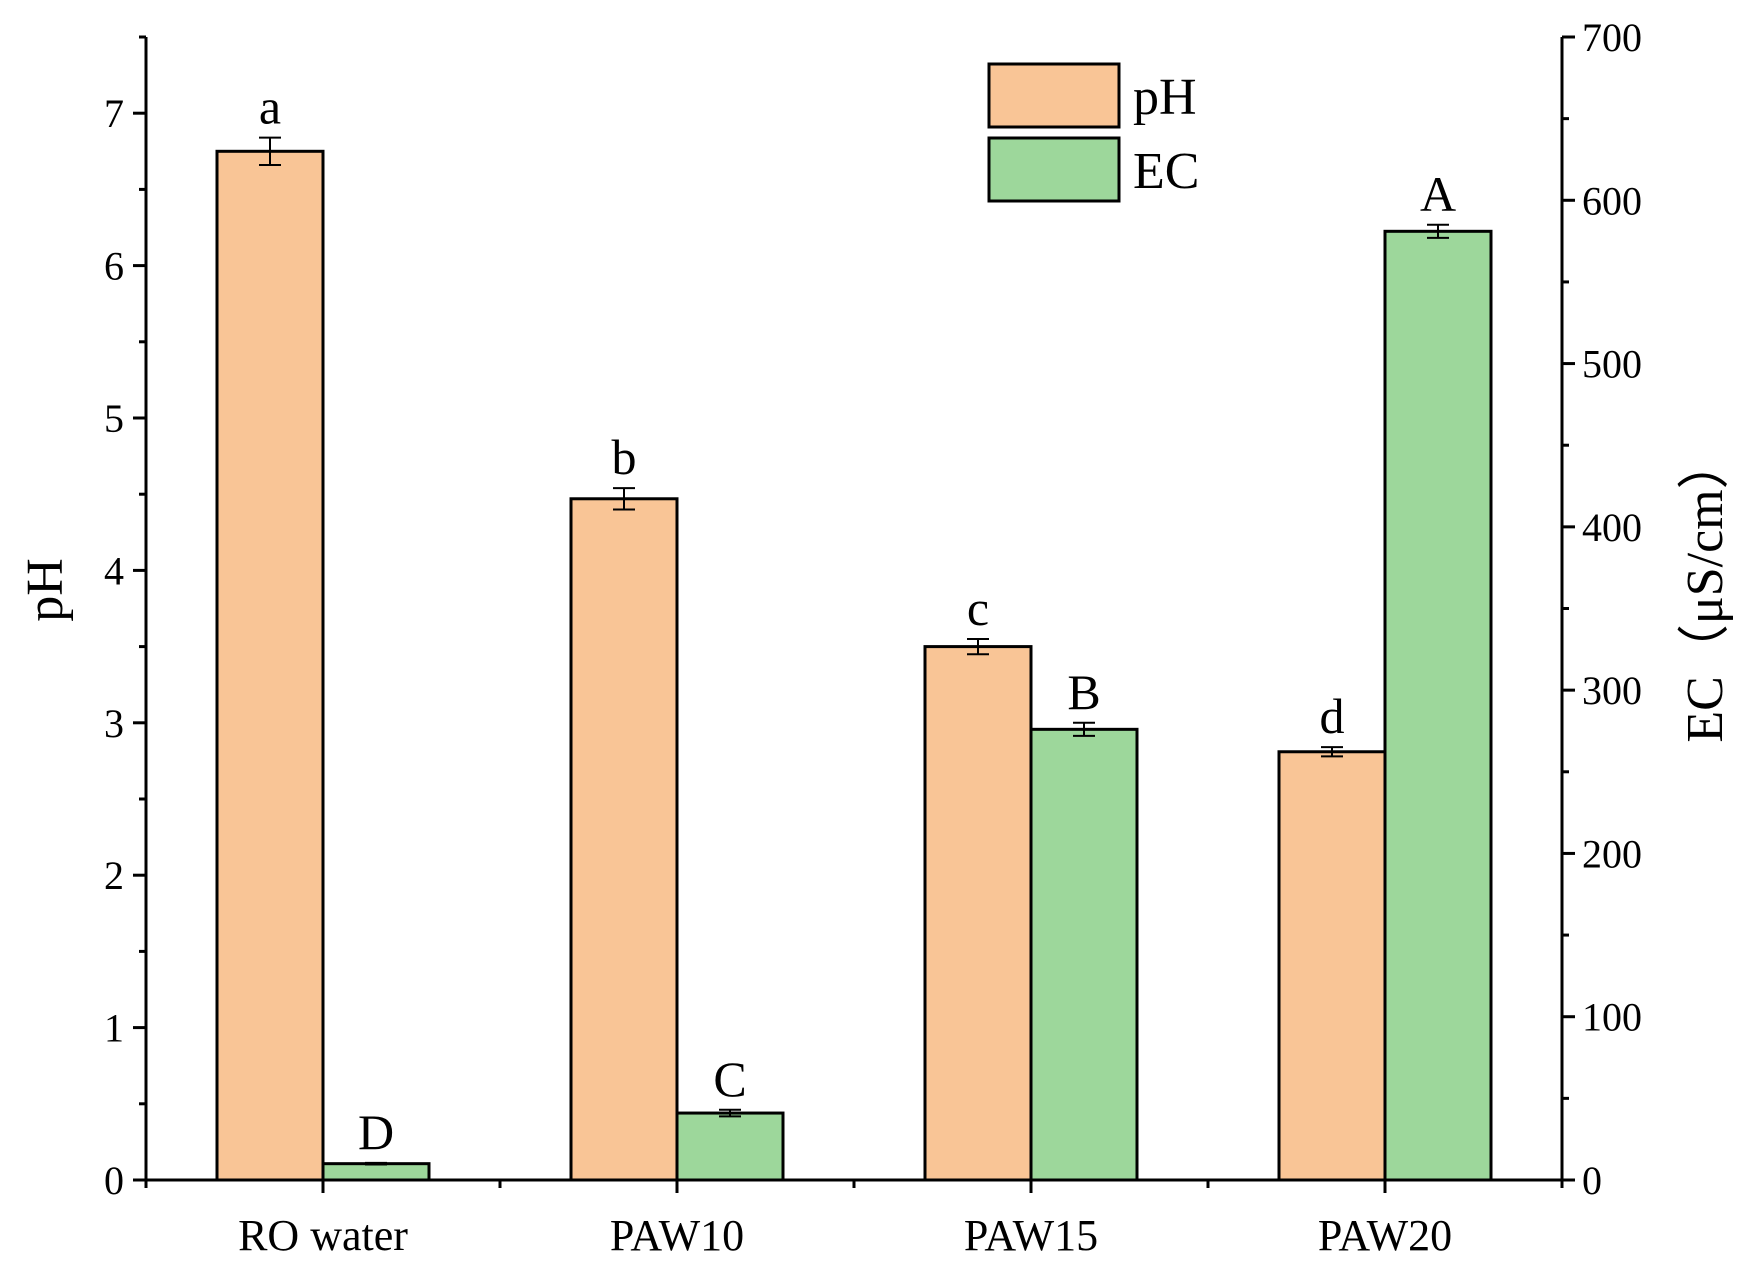 Image resolution: width=1757 pixels, height=1268 pixels. What do you see at coordinates (729, 1079) in the screenshot?
I see `significance-letter-ec-1: C` at bounding box center [729, 1079].